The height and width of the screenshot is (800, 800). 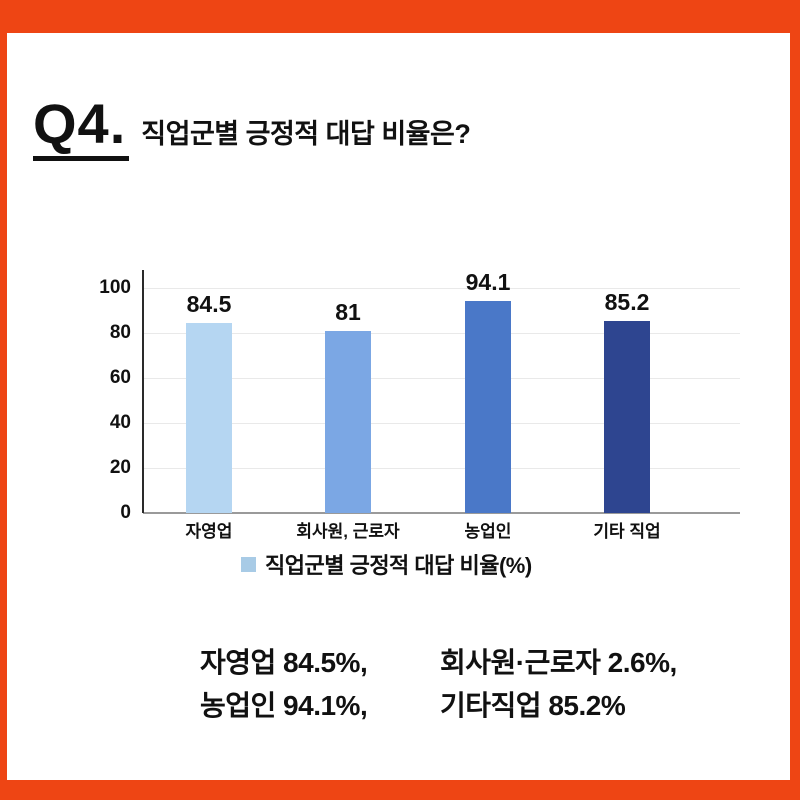 I want to click on chart-legend: 직업군별 긍정적 대답 비율(%), so click(x=386, y=564).